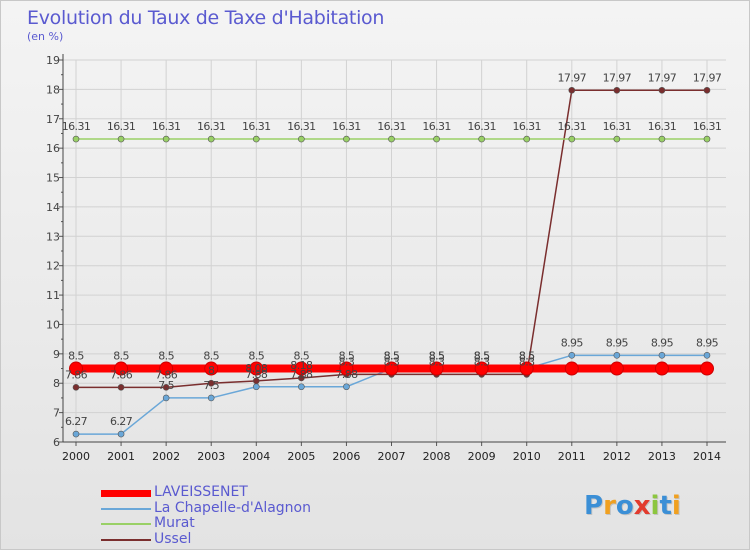  What do you see at coordinates (53, 148) in the screenshot?
I see `y-tick-label: 16` at bounding box center [53, 148].